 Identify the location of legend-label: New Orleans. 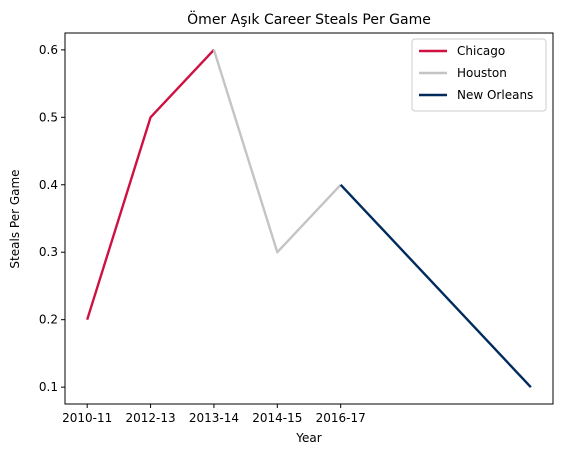
(495, 95).